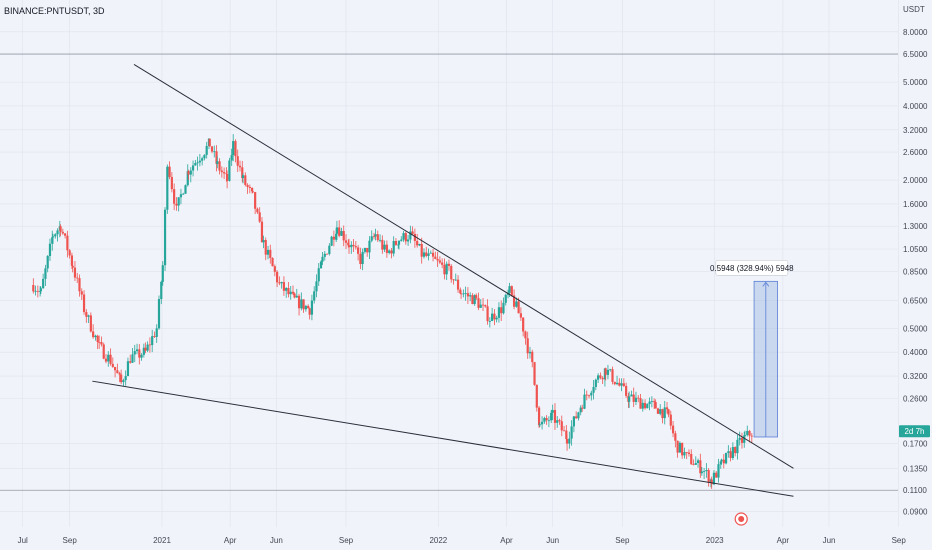 The width and height of the screenshot is (932, 550). Describe the element at coordinates (915, 398) in the screenshot. I see `price-tick-label: 0.2600` at that location.